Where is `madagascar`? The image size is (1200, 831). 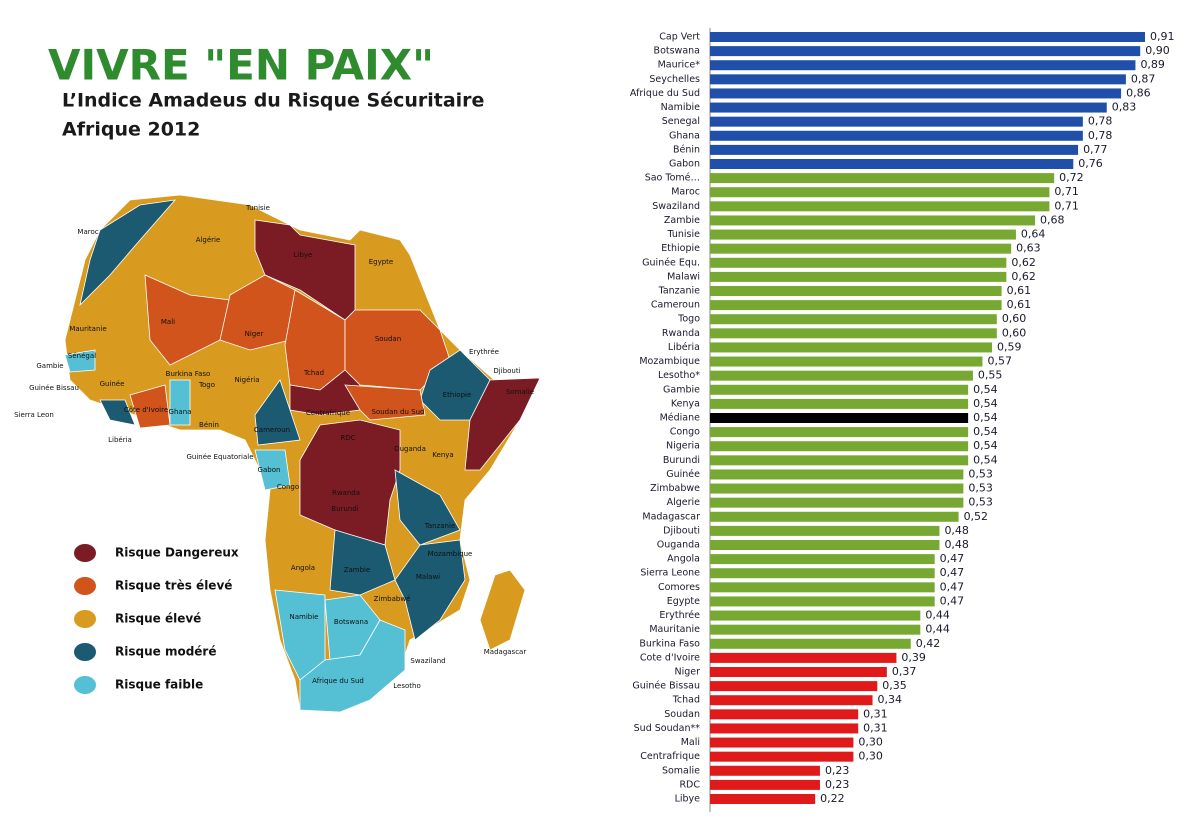 madagascar is located at coordinates (502, 610).